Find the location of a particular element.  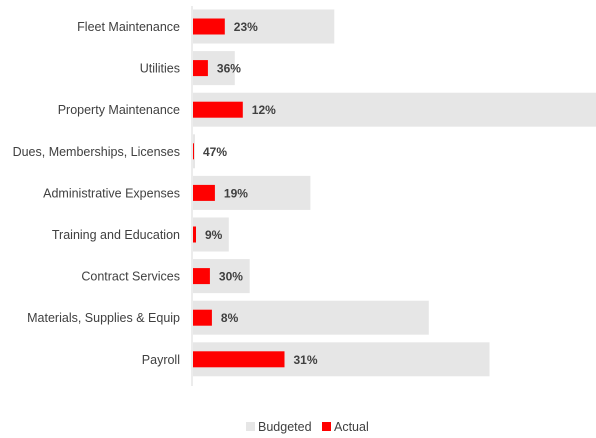

data-label: 23% is located at coordinates (246, 27).